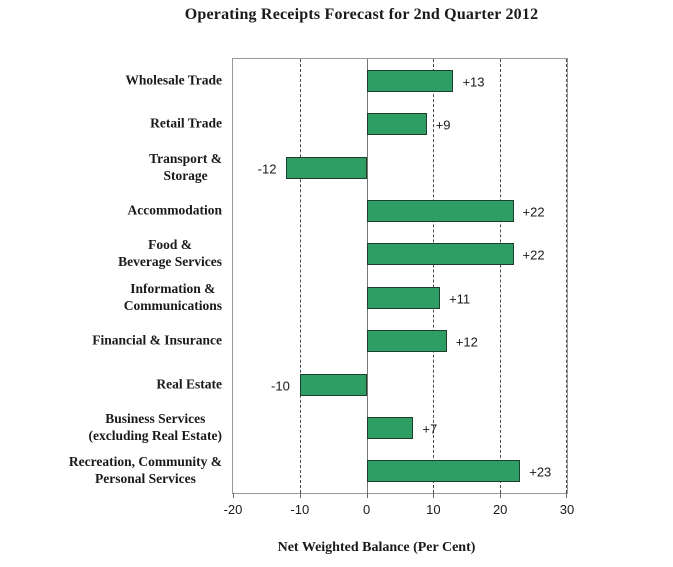 The width and height of the screenshot is (673, 567). Describe the element at coordinates (376, 547) in the screenshot. I see `x-axis-label: Net Weighted Balance (Per Cent)` at that location.